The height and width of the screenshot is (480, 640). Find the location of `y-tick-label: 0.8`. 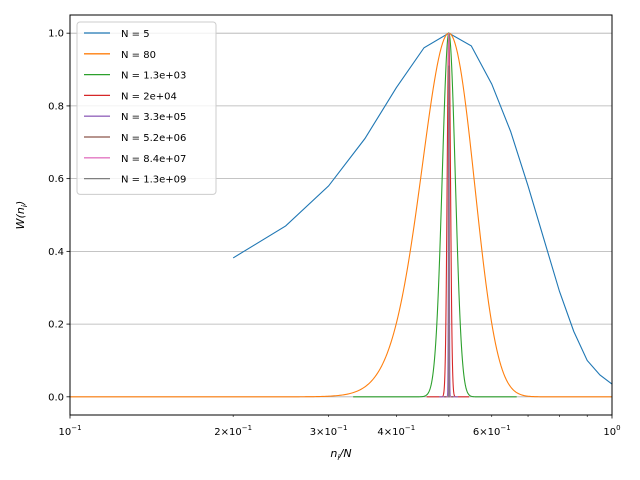

y-tick-label: 0.8 is located at coordinates (56, 106).